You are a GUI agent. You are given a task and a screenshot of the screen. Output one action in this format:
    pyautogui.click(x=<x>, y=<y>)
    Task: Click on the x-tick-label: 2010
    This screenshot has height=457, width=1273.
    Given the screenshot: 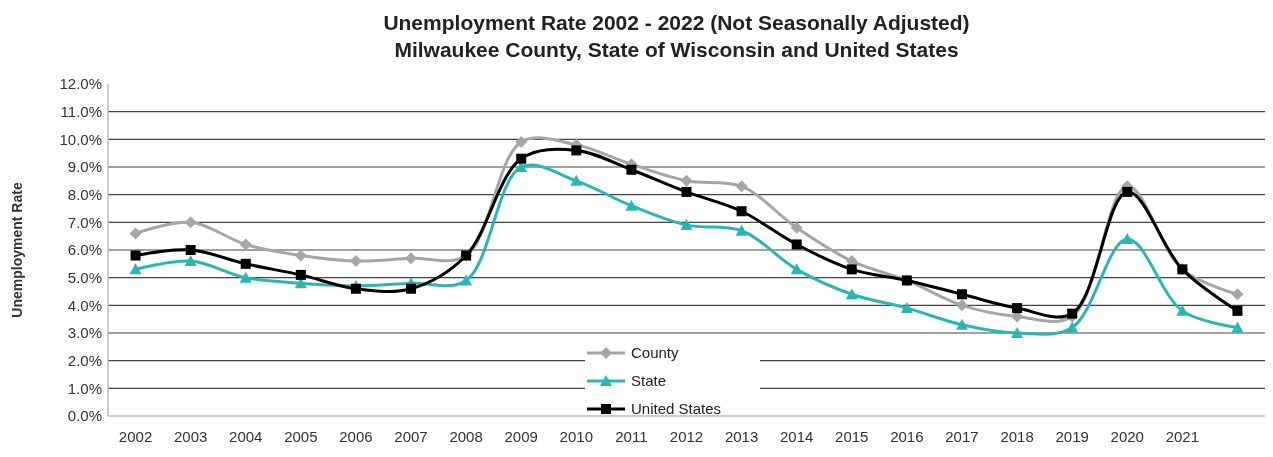 What is the action you would take?
    pyautogui.click(x=576, y=436)
    